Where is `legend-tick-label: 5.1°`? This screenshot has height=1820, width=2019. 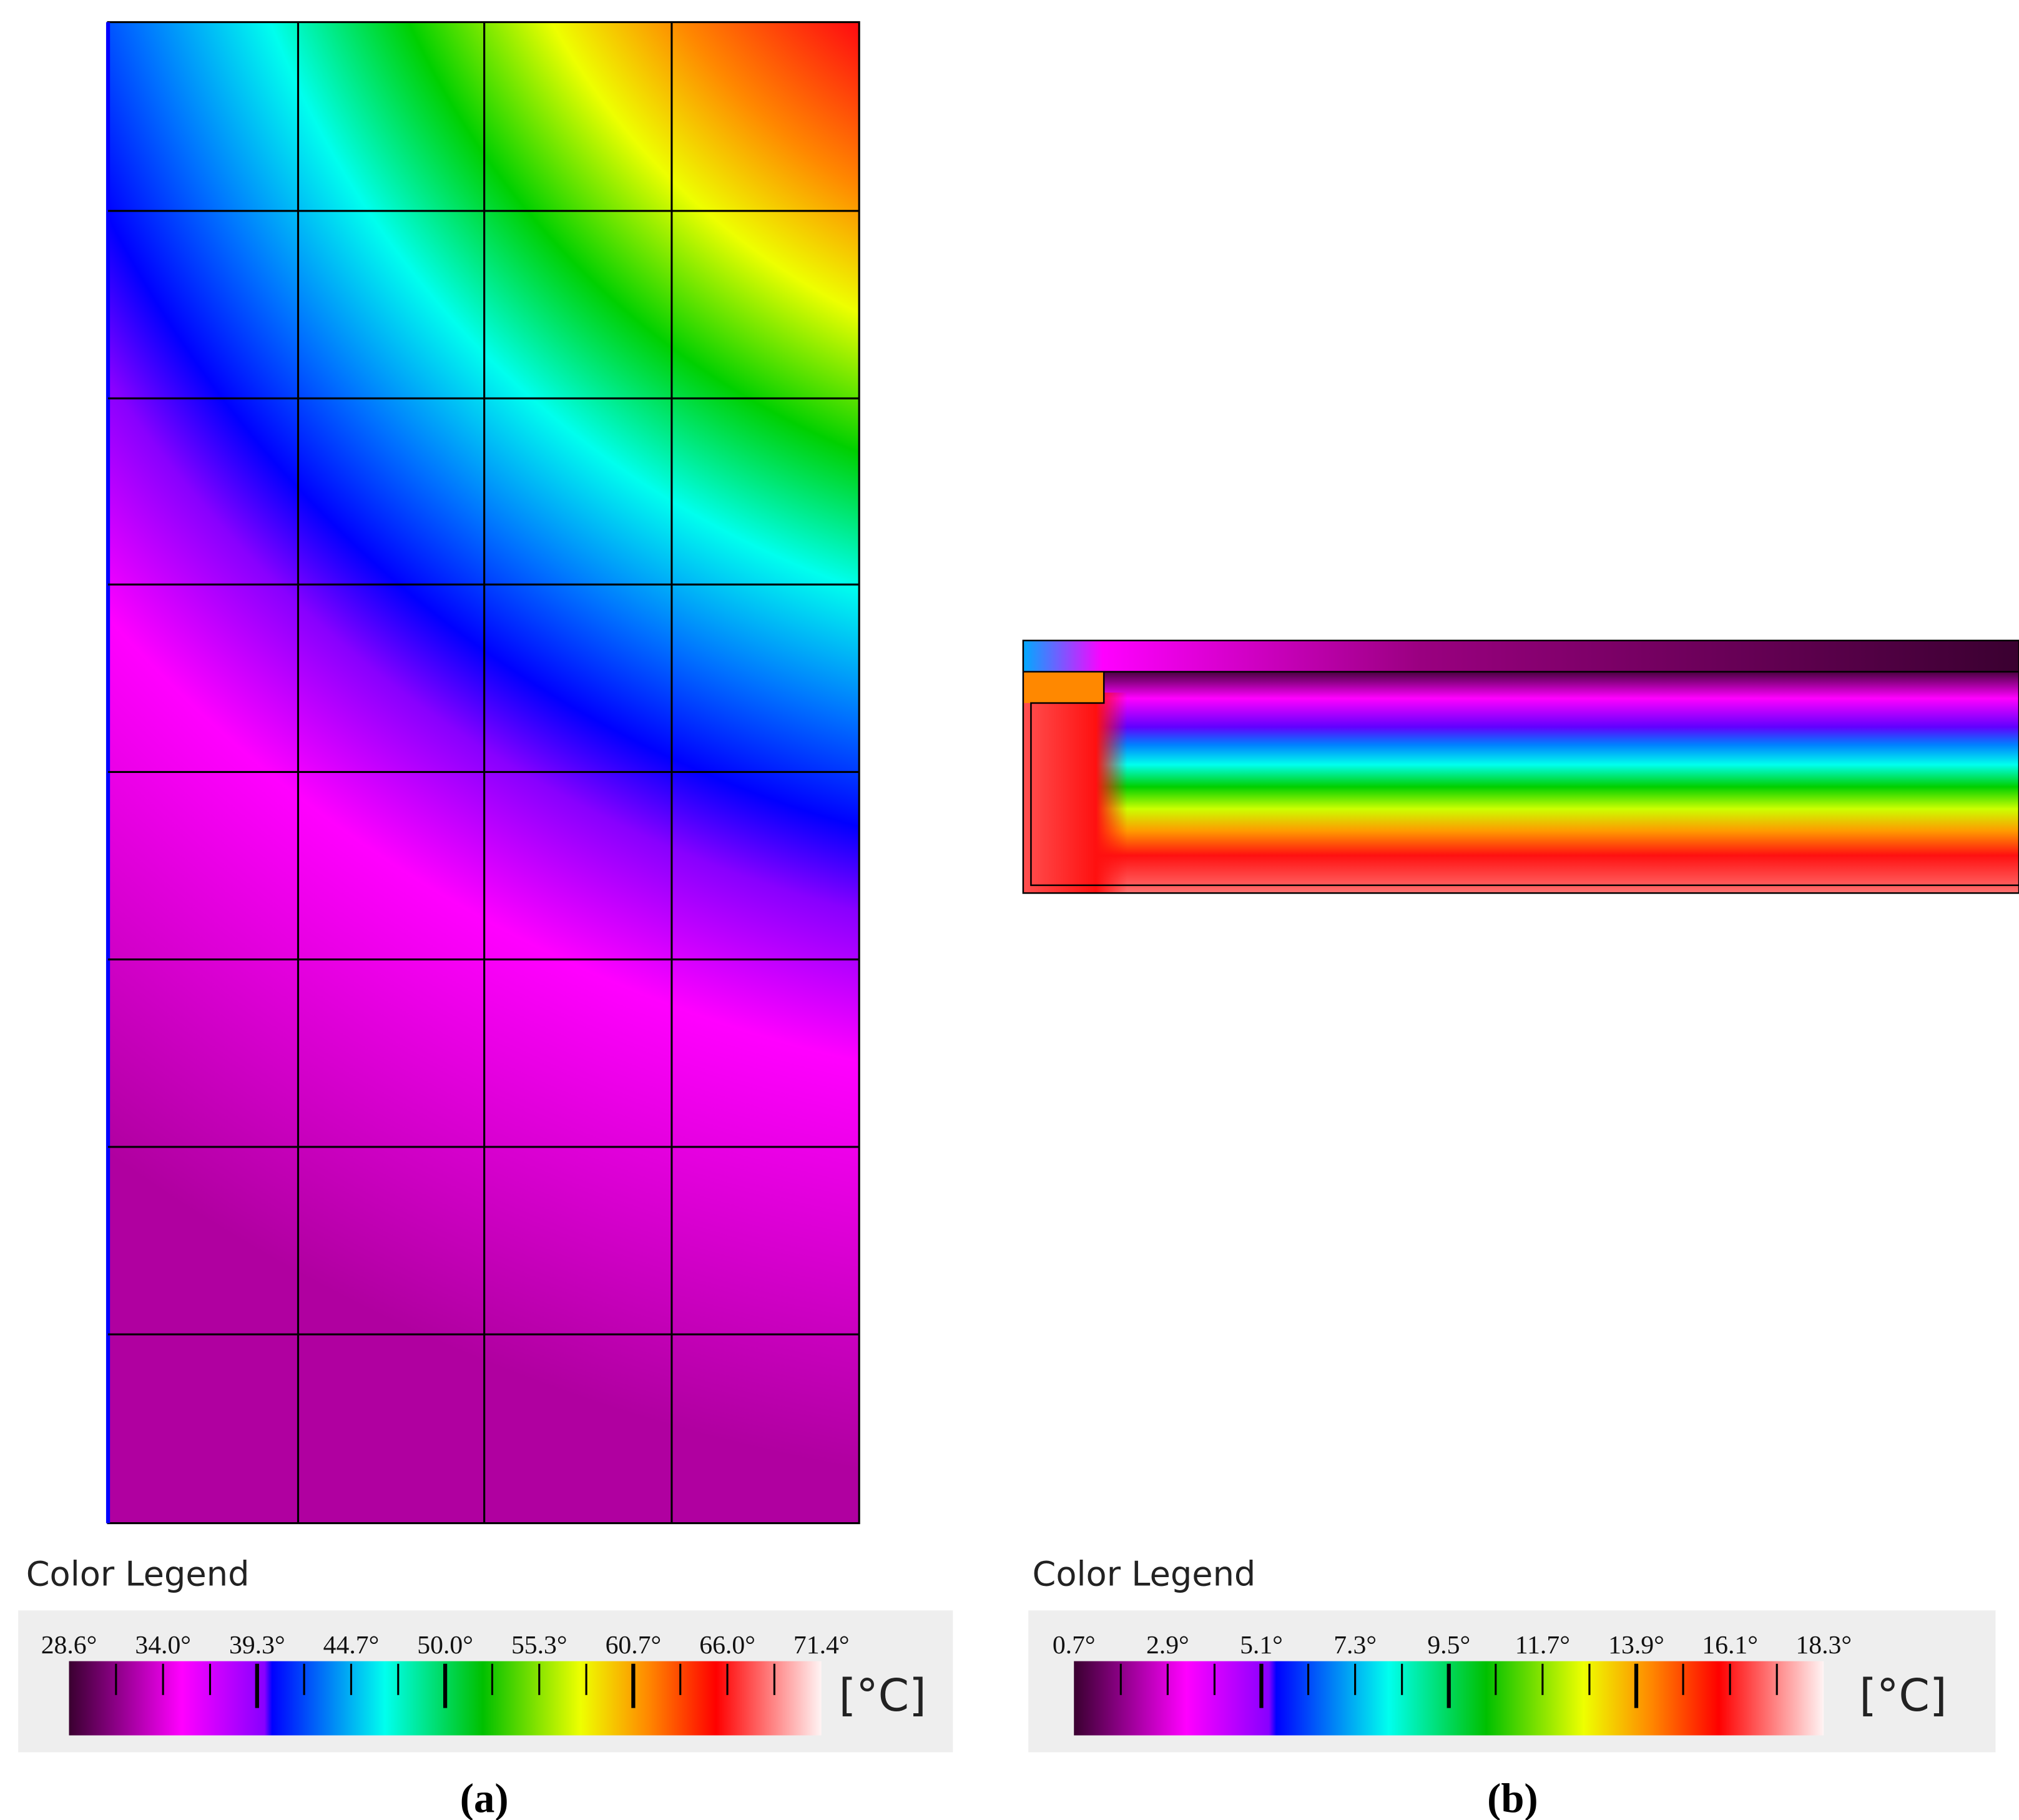
legend-tick-label: 5.1° is located at coordinates (1261, 1646).